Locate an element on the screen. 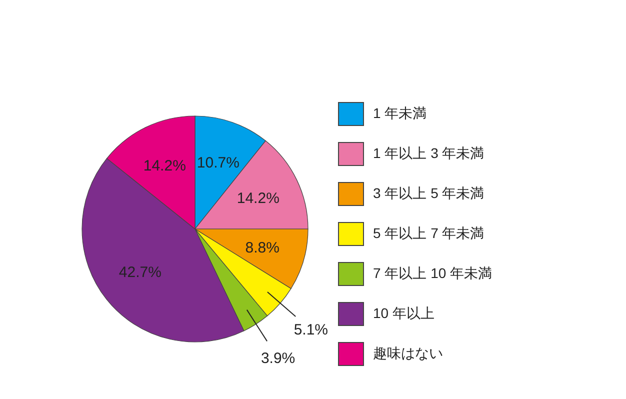  data-label: 8.8% is located at coordinates (262, 248).